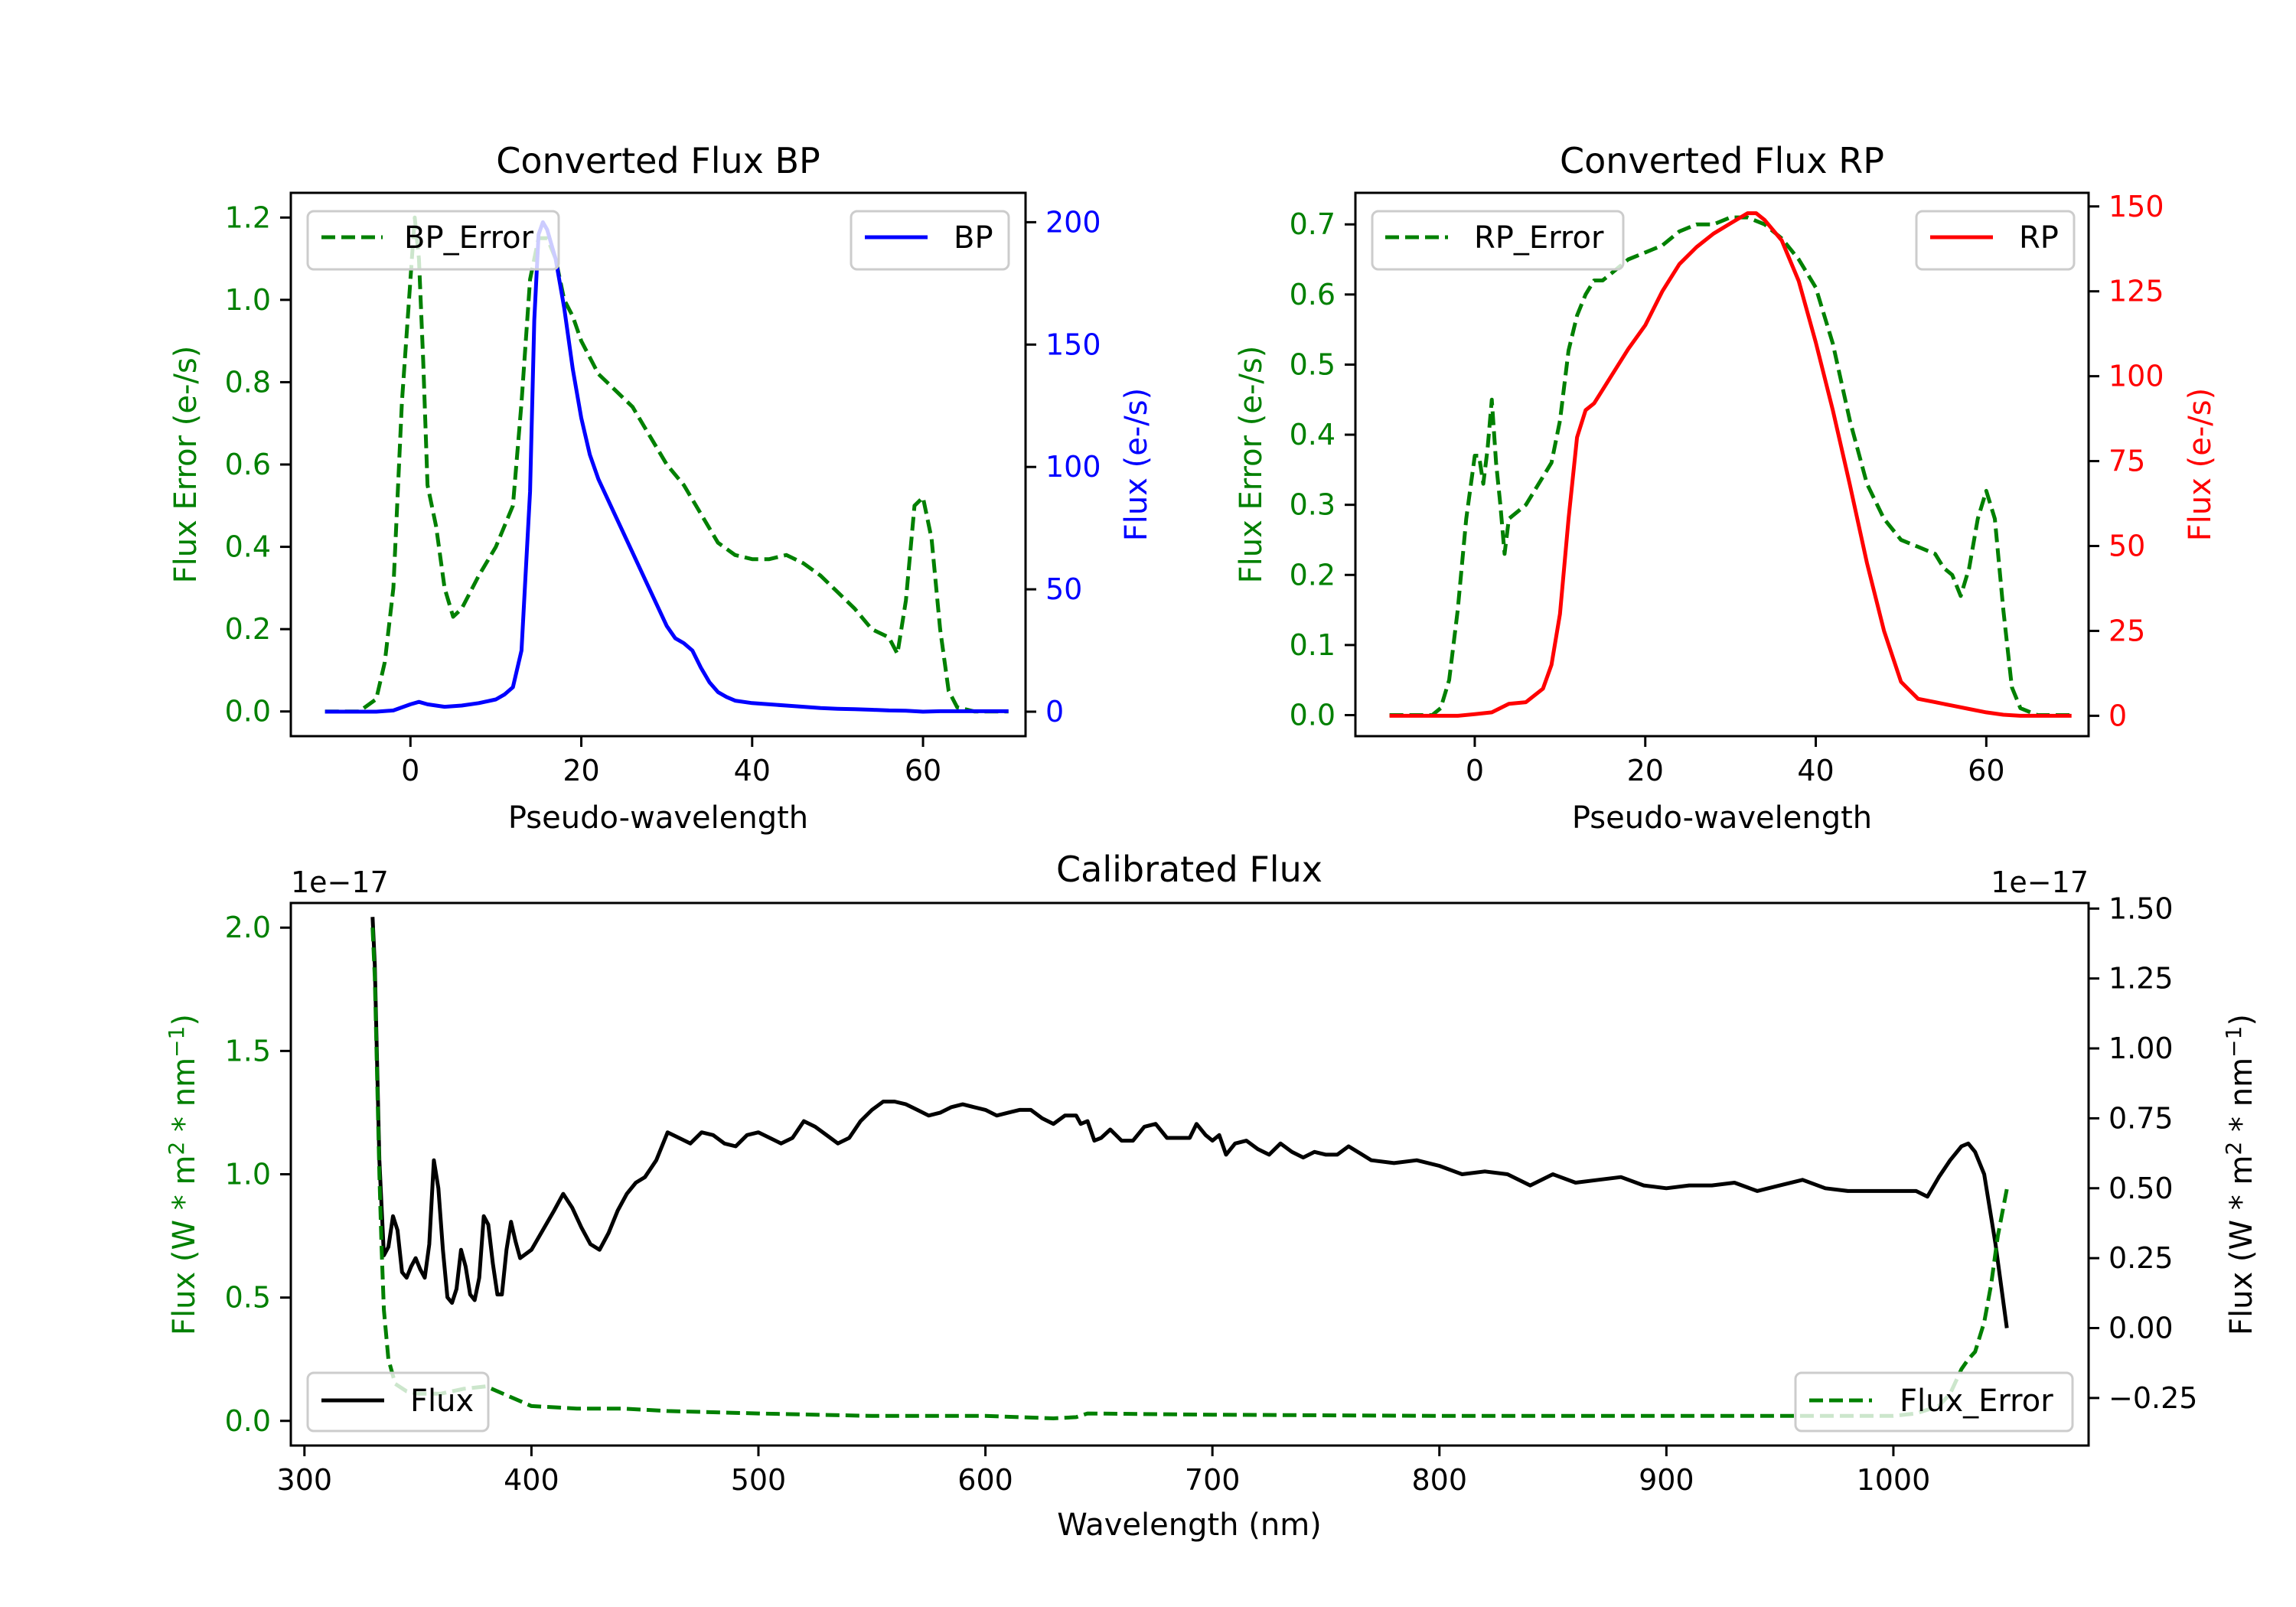 This screenshot has height=1607, width=2296. I want to click on series-line-rp-error, so click(1730, 466).